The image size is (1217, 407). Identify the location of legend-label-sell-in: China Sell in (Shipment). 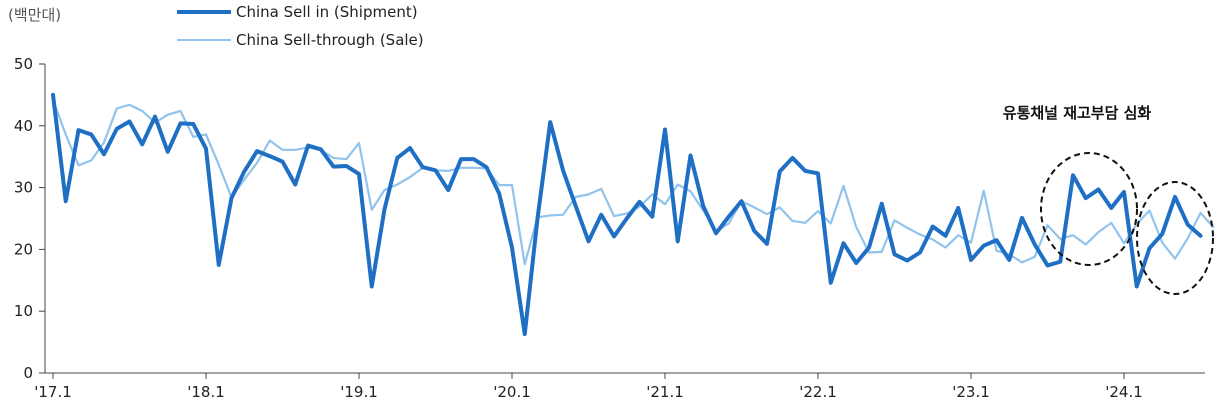
(327, 12).